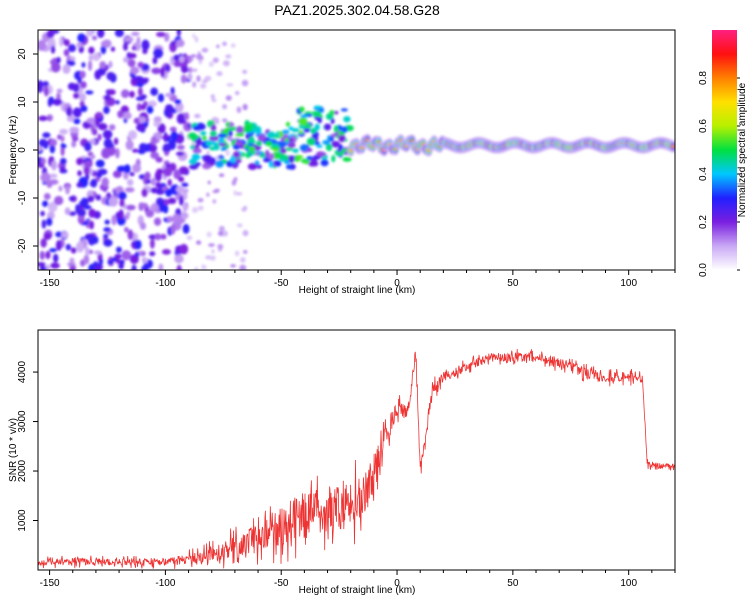 The height and width of the screenshot is (600, 750). I want to click on snr-y-label: SNR (10 * v/v), so click(13, 450).